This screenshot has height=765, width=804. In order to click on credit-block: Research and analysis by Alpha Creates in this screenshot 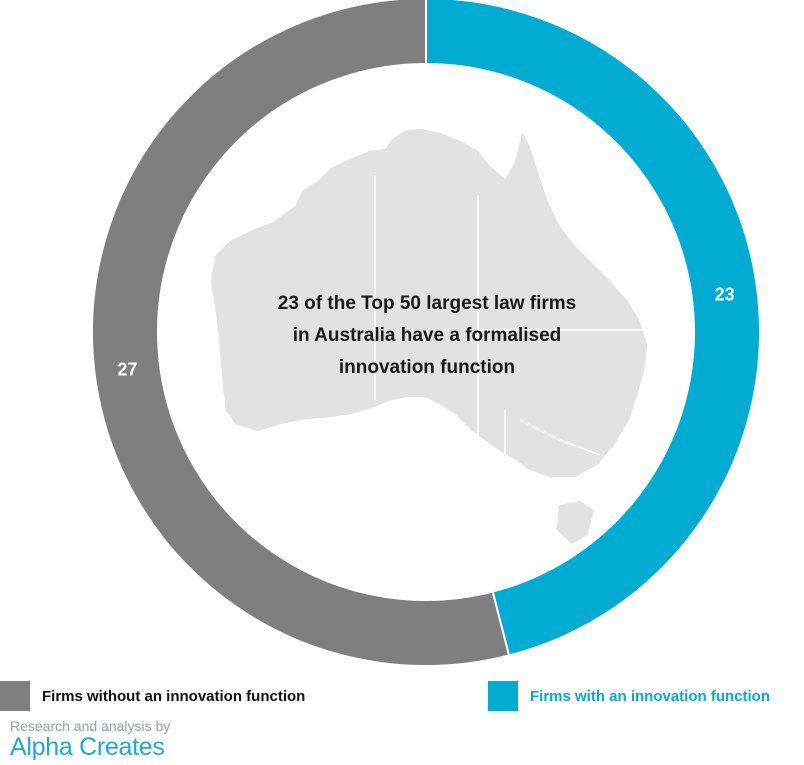, I will do `click(90, 740)`.